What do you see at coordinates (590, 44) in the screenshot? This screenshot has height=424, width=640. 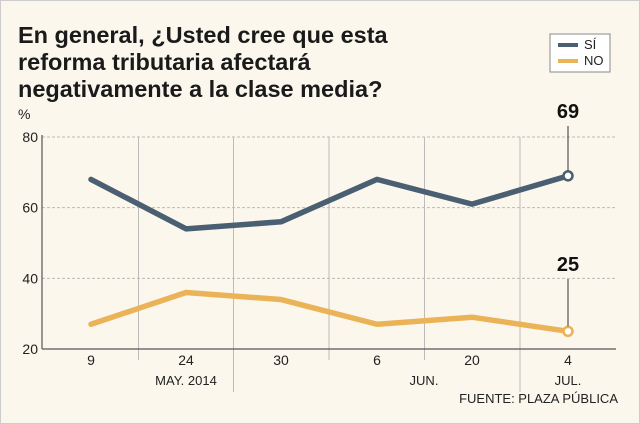 I see `legend-label-si: SÍ` at bounding box center [590, 44].